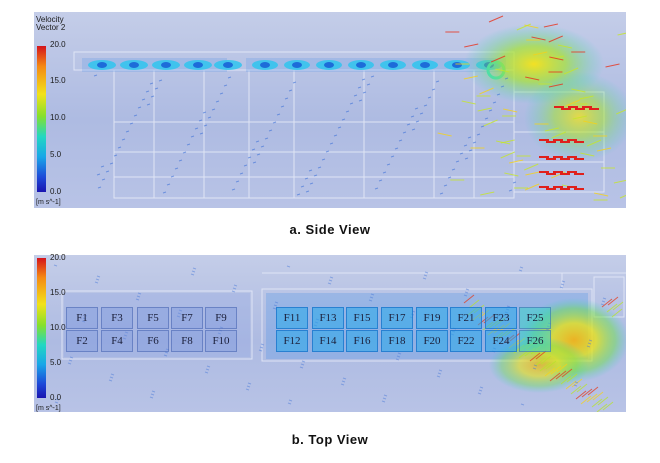  I want to click on fan-F23: F23, so click(501, 318).